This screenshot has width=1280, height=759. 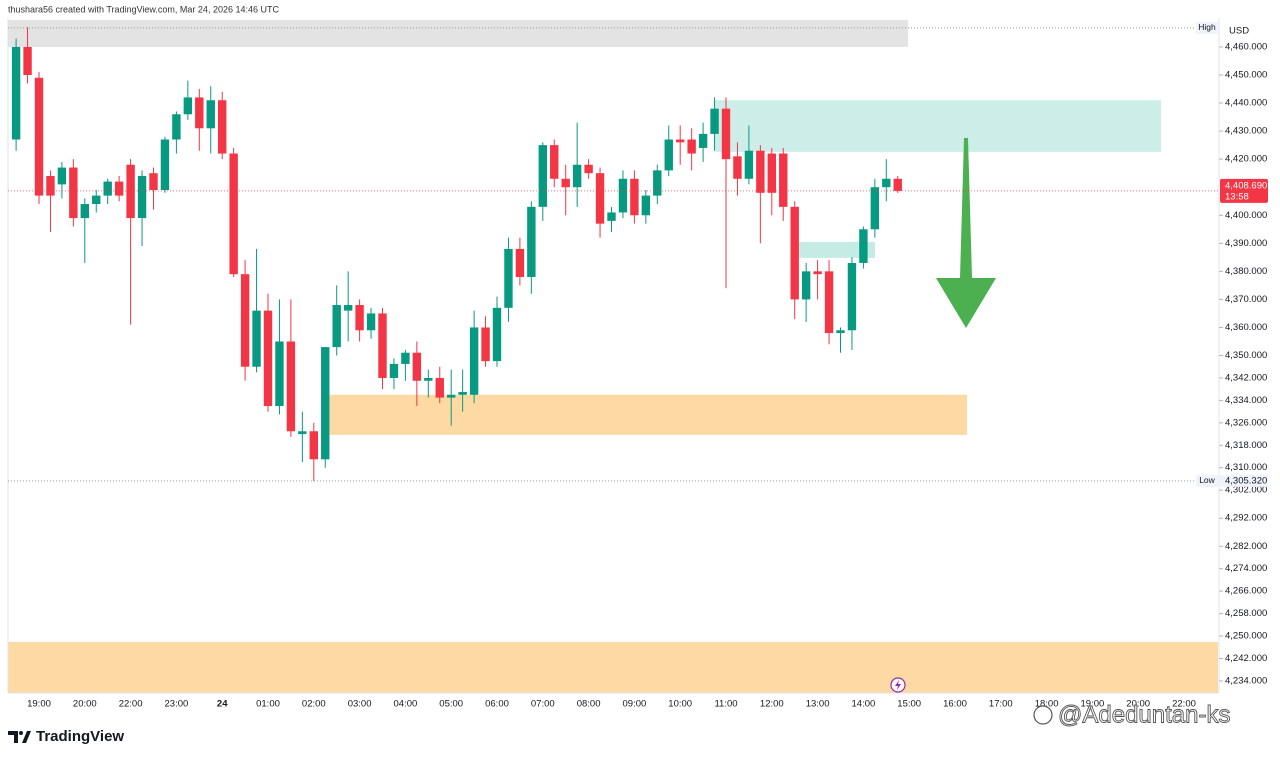 I want to click on x-tick-label: 04:00, so click(x=406, y=704).